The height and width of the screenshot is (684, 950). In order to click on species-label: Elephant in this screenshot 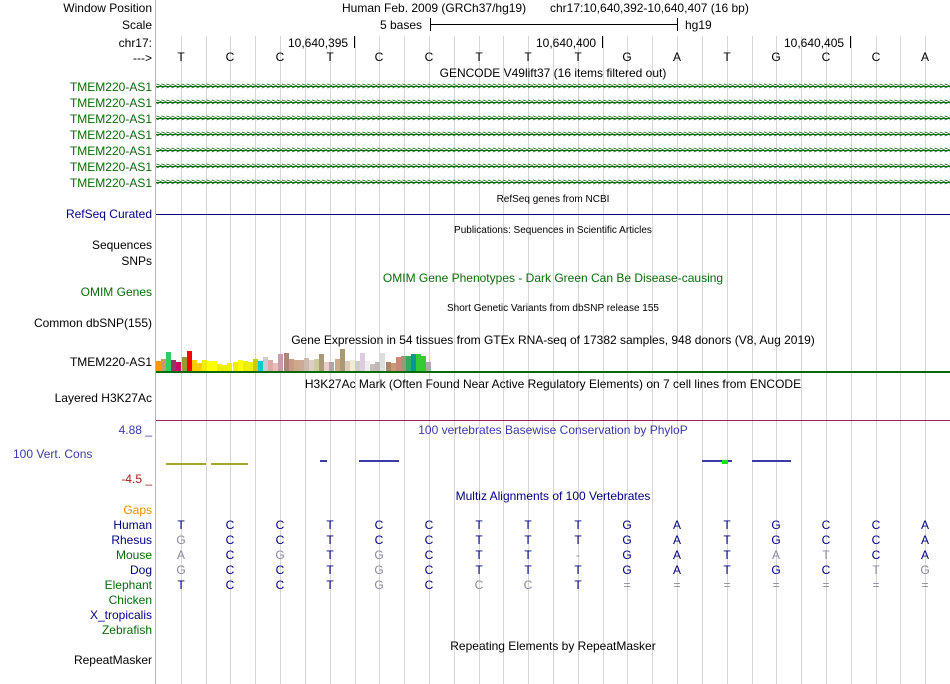, I will do `click(128, 585)`.